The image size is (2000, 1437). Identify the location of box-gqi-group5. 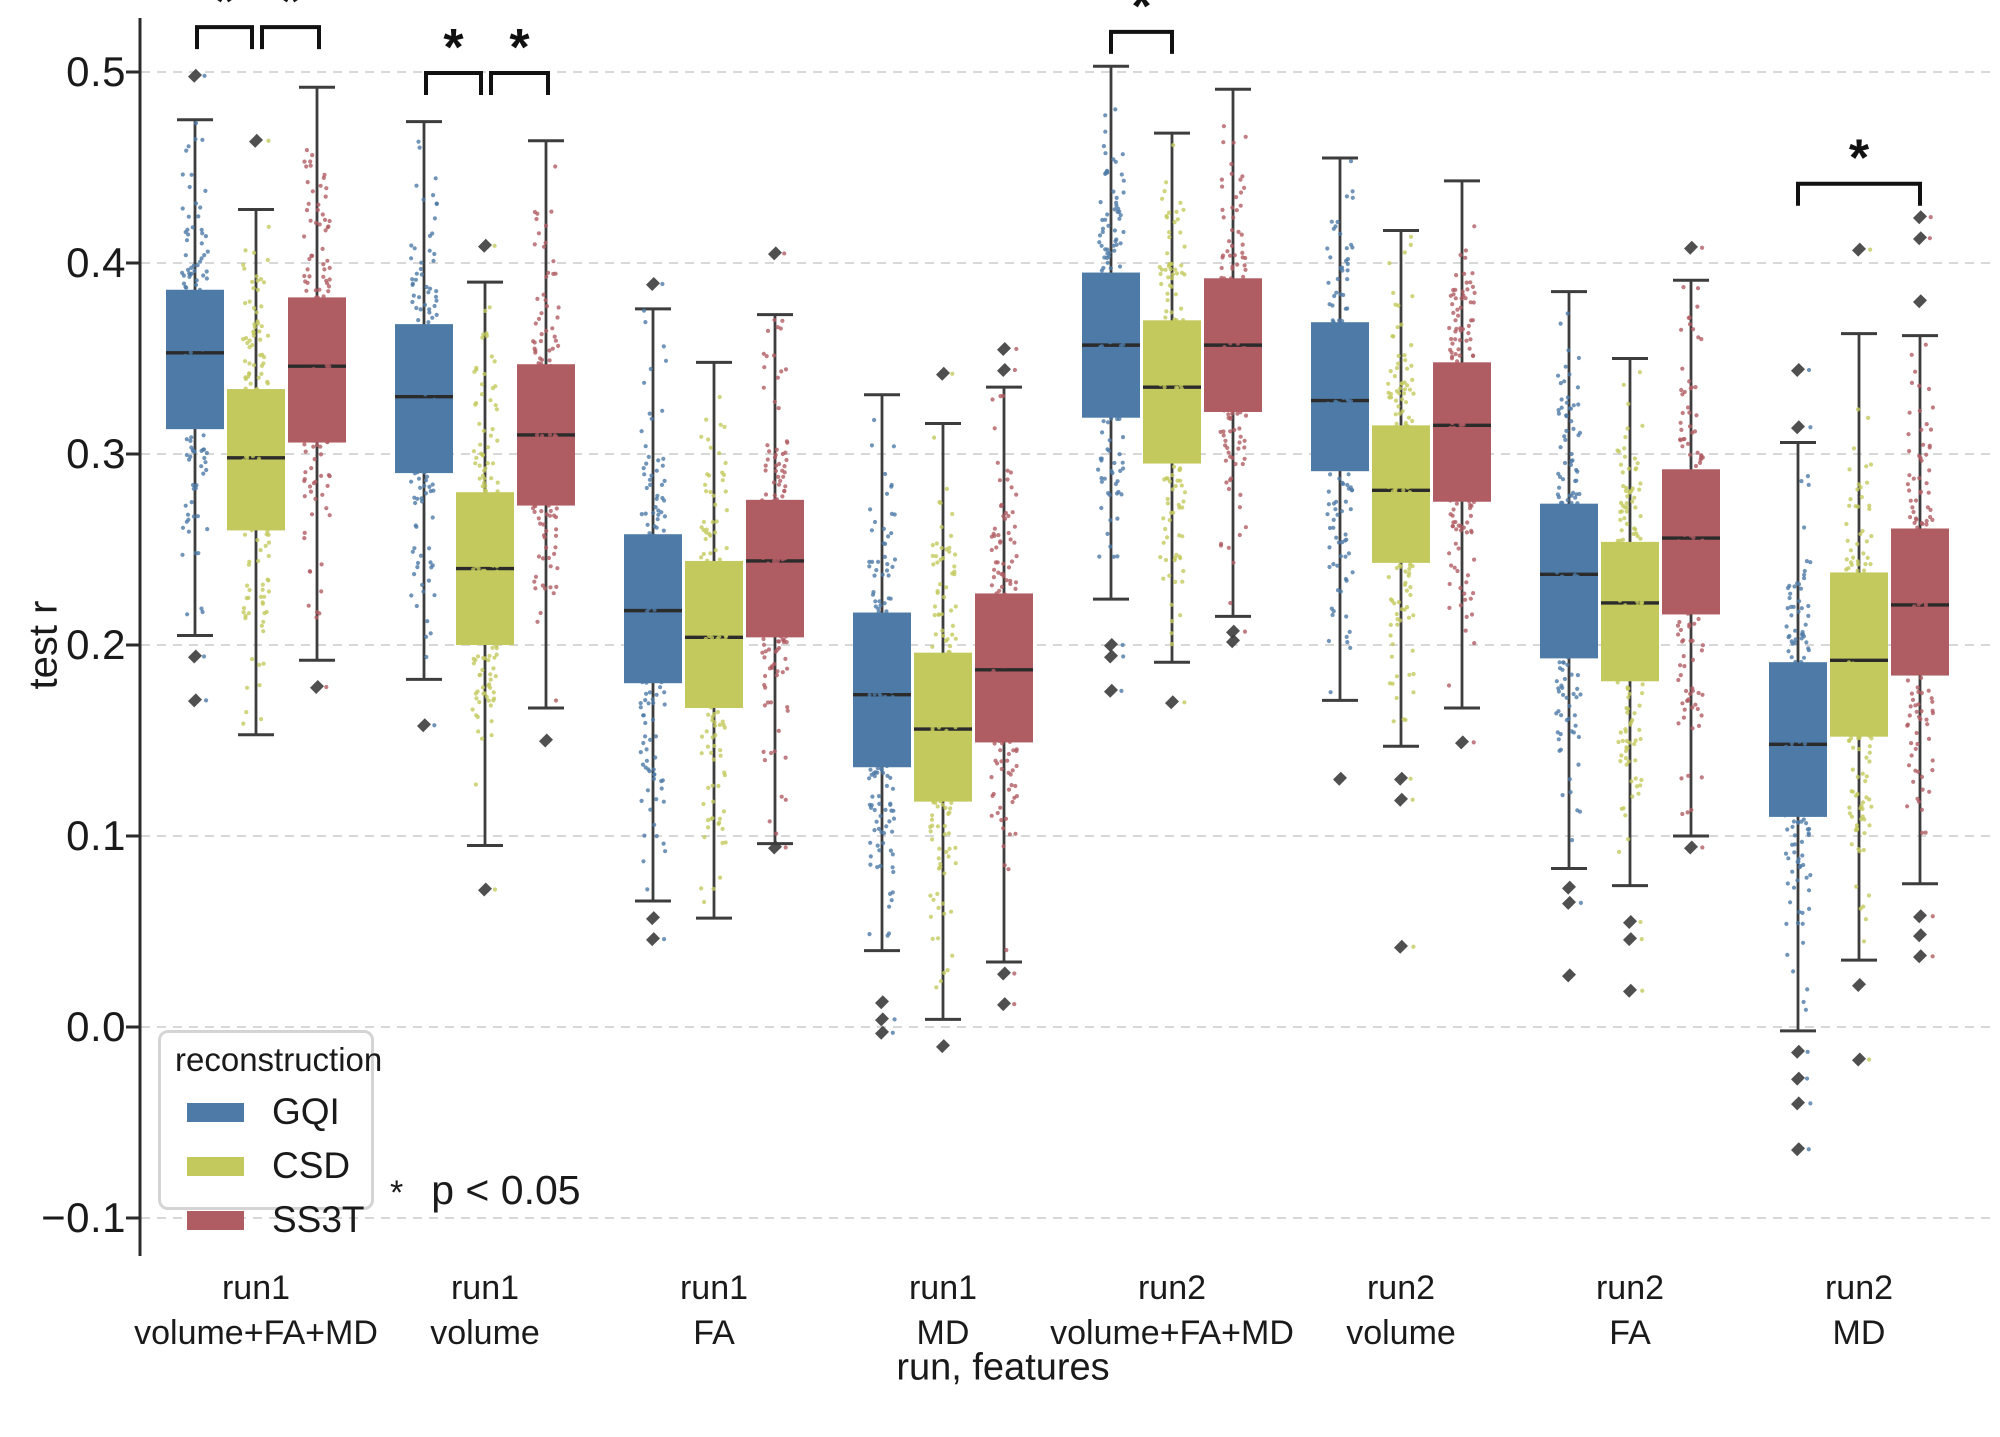
(1111, 332).